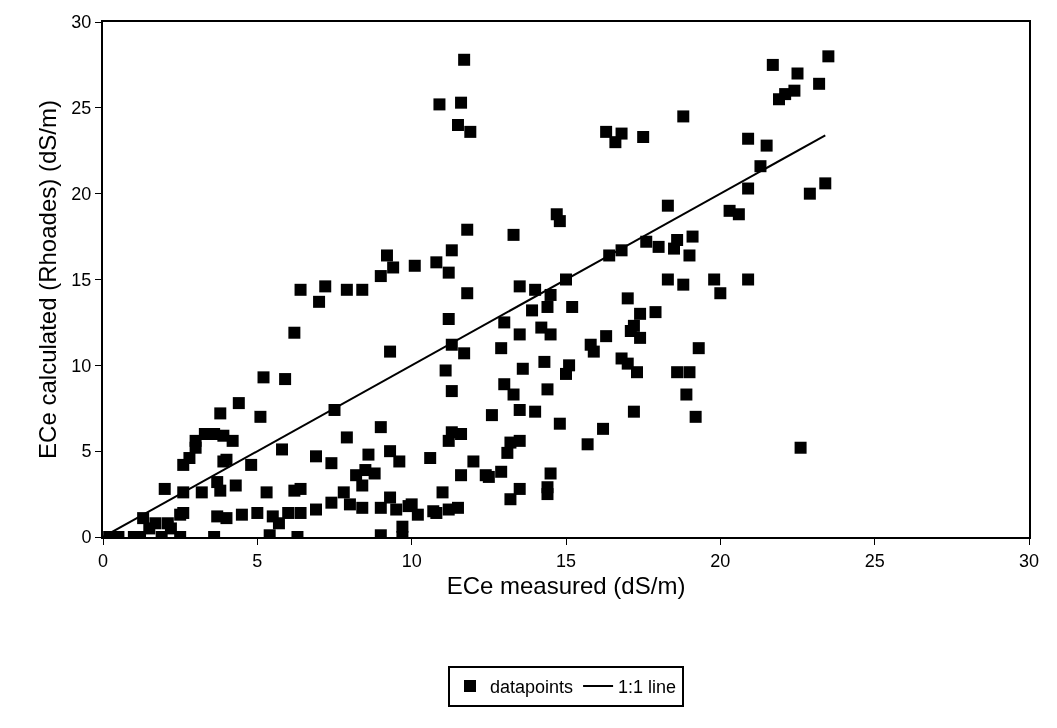 The image size is (1057, 728). I want to click on x-tick-label: 30, so click(1029, 560).